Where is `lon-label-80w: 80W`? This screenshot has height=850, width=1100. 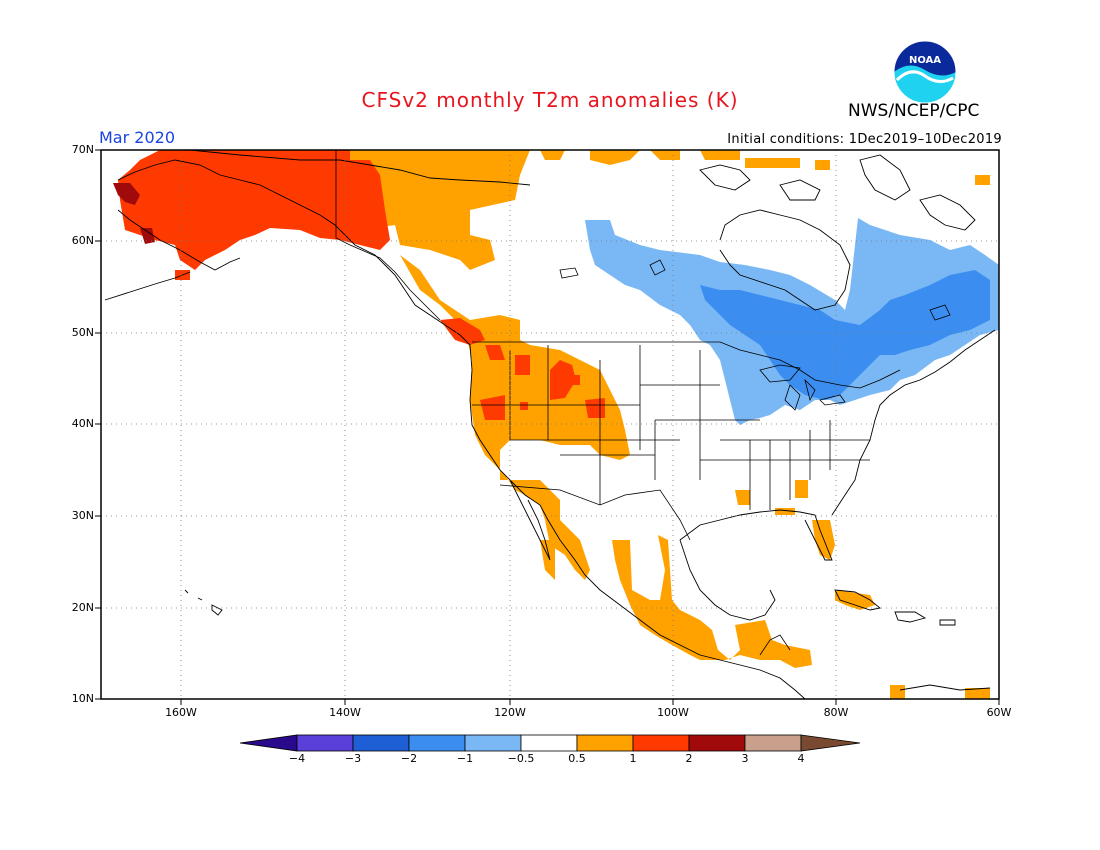 lon-label-80w: 80W is located at coordinates (836, 712).